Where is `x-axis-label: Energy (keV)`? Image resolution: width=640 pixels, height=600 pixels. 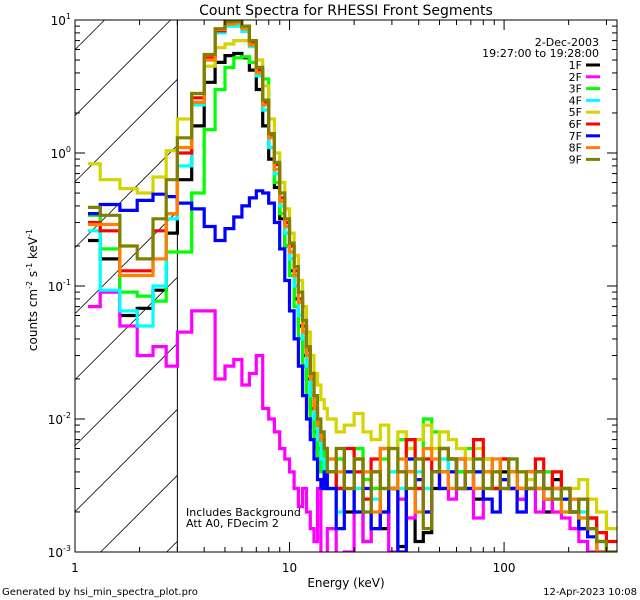 x-axis-label: Energy (keV) is located at coordinates (345, 583).